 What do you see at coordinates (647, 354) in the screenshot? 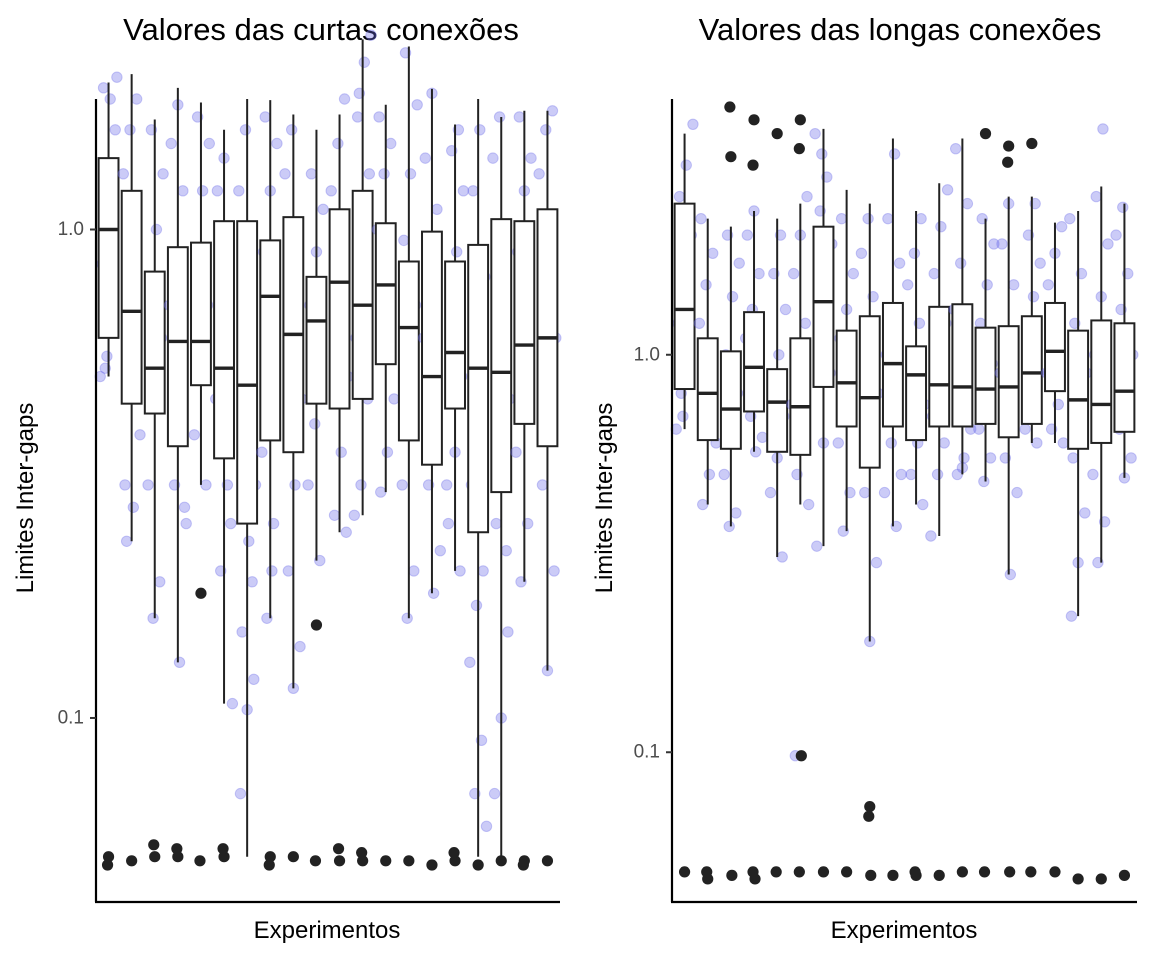
I see `y-tick-label: 1.0` at bounding box center [647, 354].